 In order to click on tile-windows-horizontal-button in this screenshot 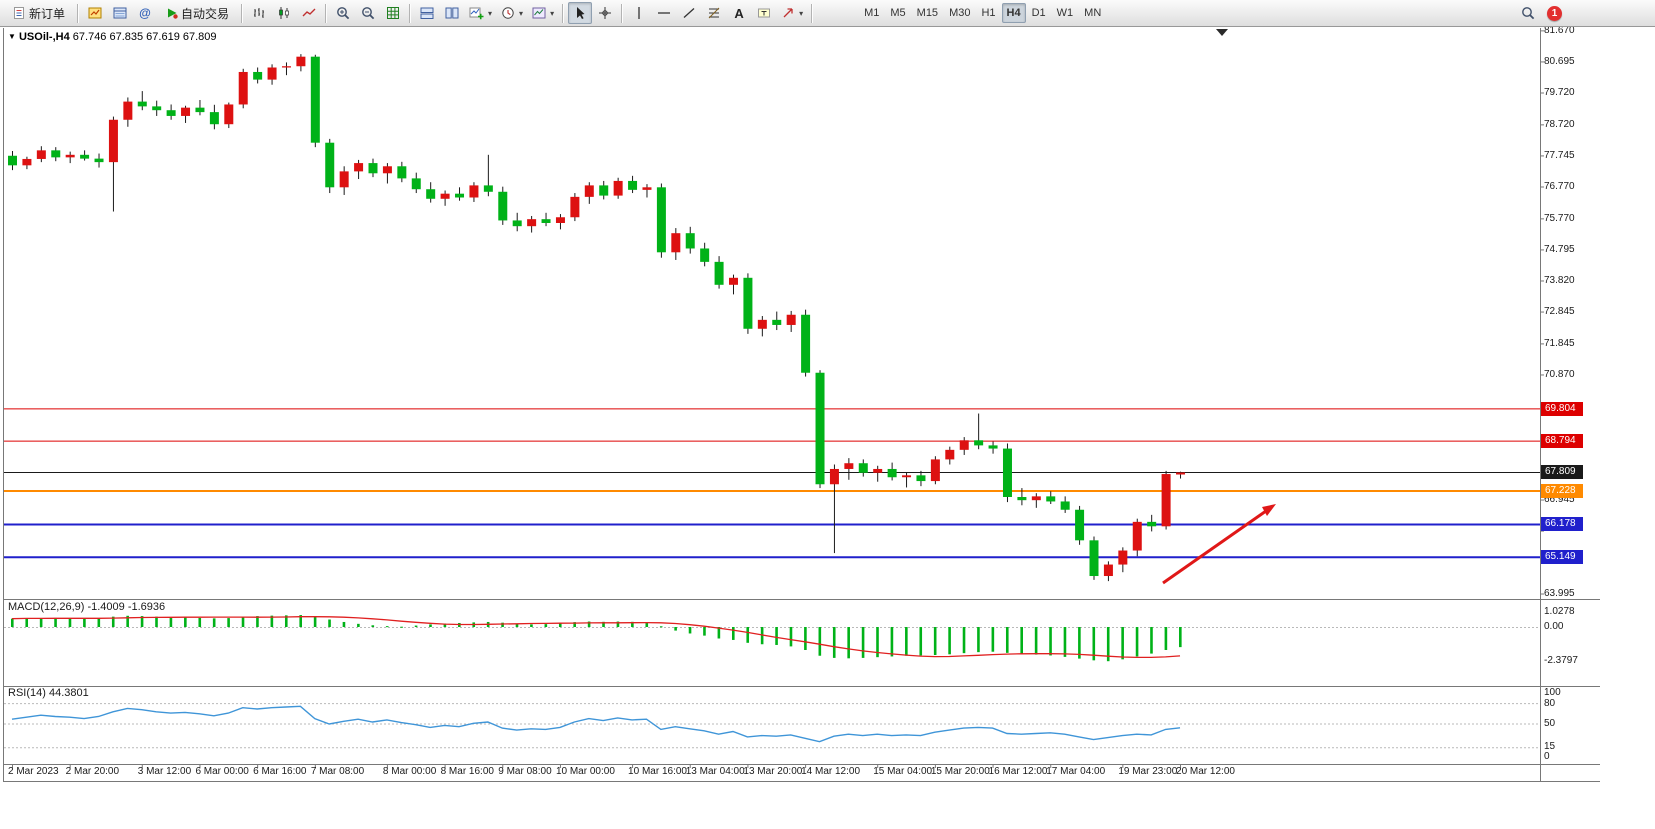, I will do `click(427, 13)`.